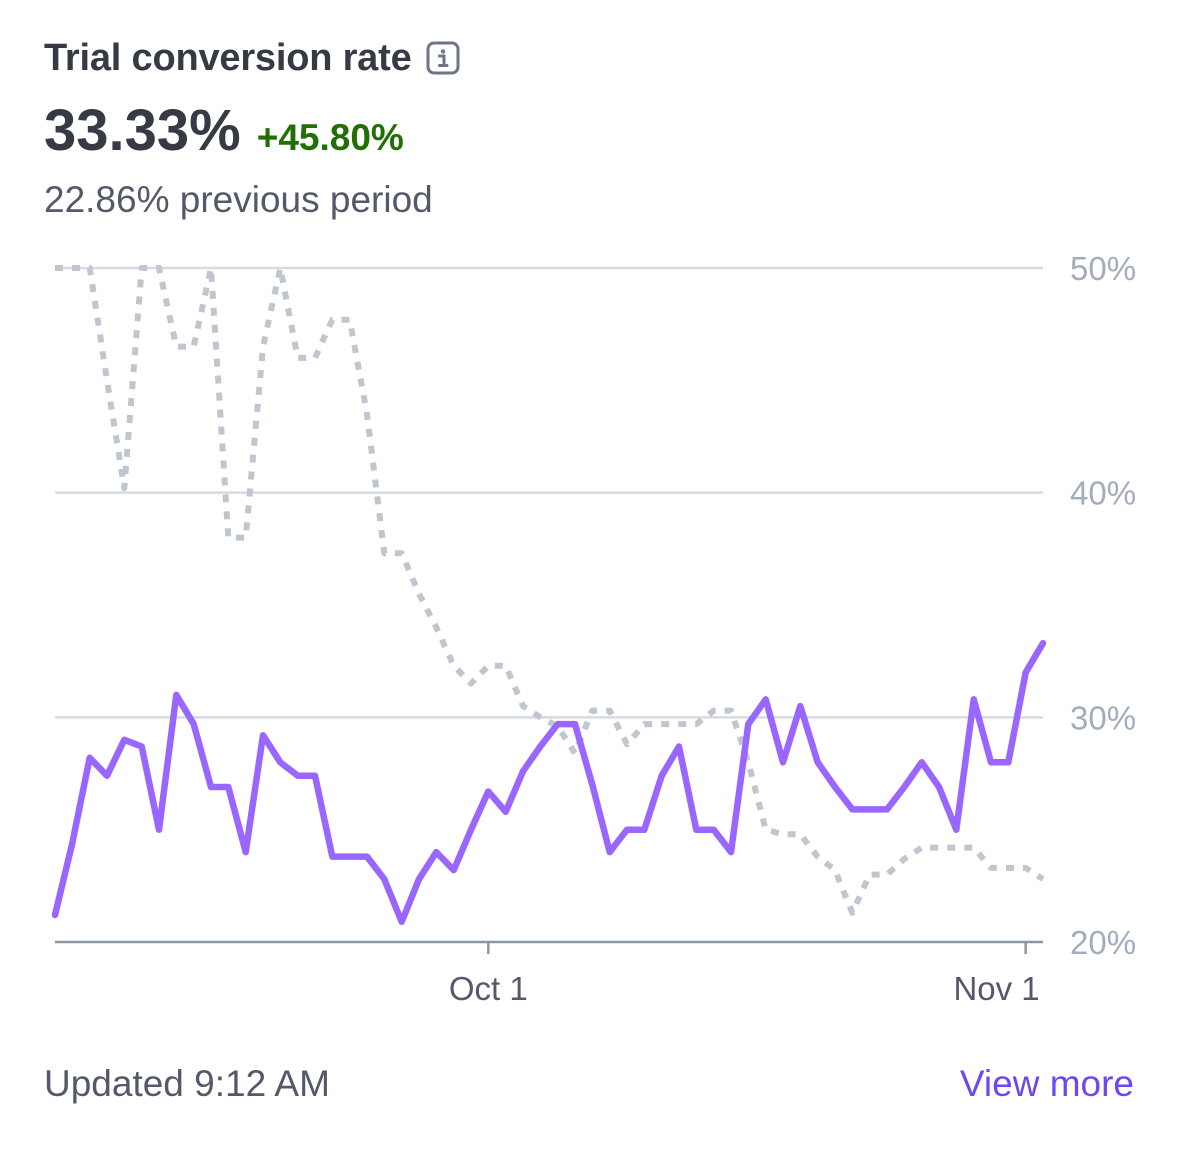  I want to click on metric-change-badge: +45.80%, so click(330, 137).